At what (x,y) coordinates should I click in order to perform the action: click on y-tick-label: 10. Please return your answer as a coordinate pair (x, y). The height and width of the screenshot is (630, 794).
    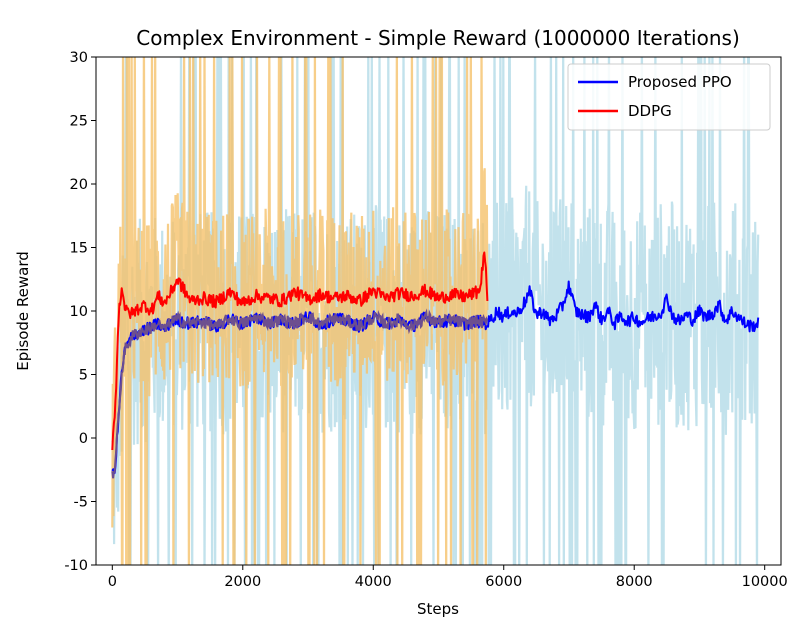
    Looking at the image, I should click on (79, 312).